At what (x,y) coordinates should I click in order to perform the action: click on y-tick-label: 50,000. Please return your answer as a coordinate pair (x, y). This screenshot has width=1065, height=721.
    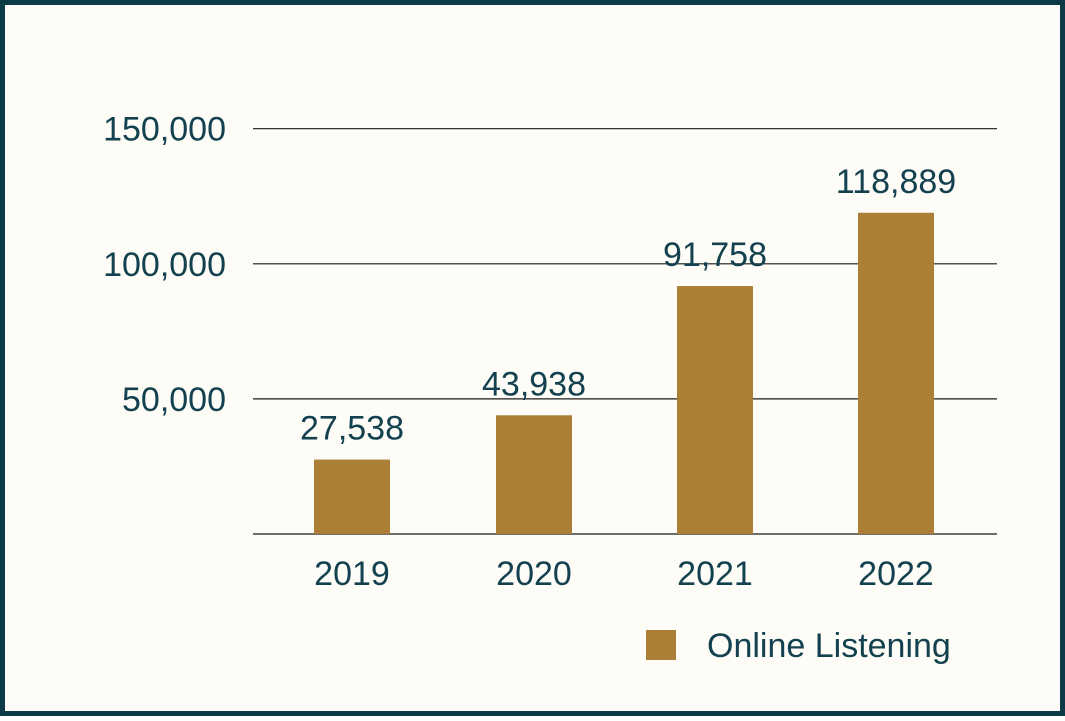
    Looking at the image, I should click on (174, 400).